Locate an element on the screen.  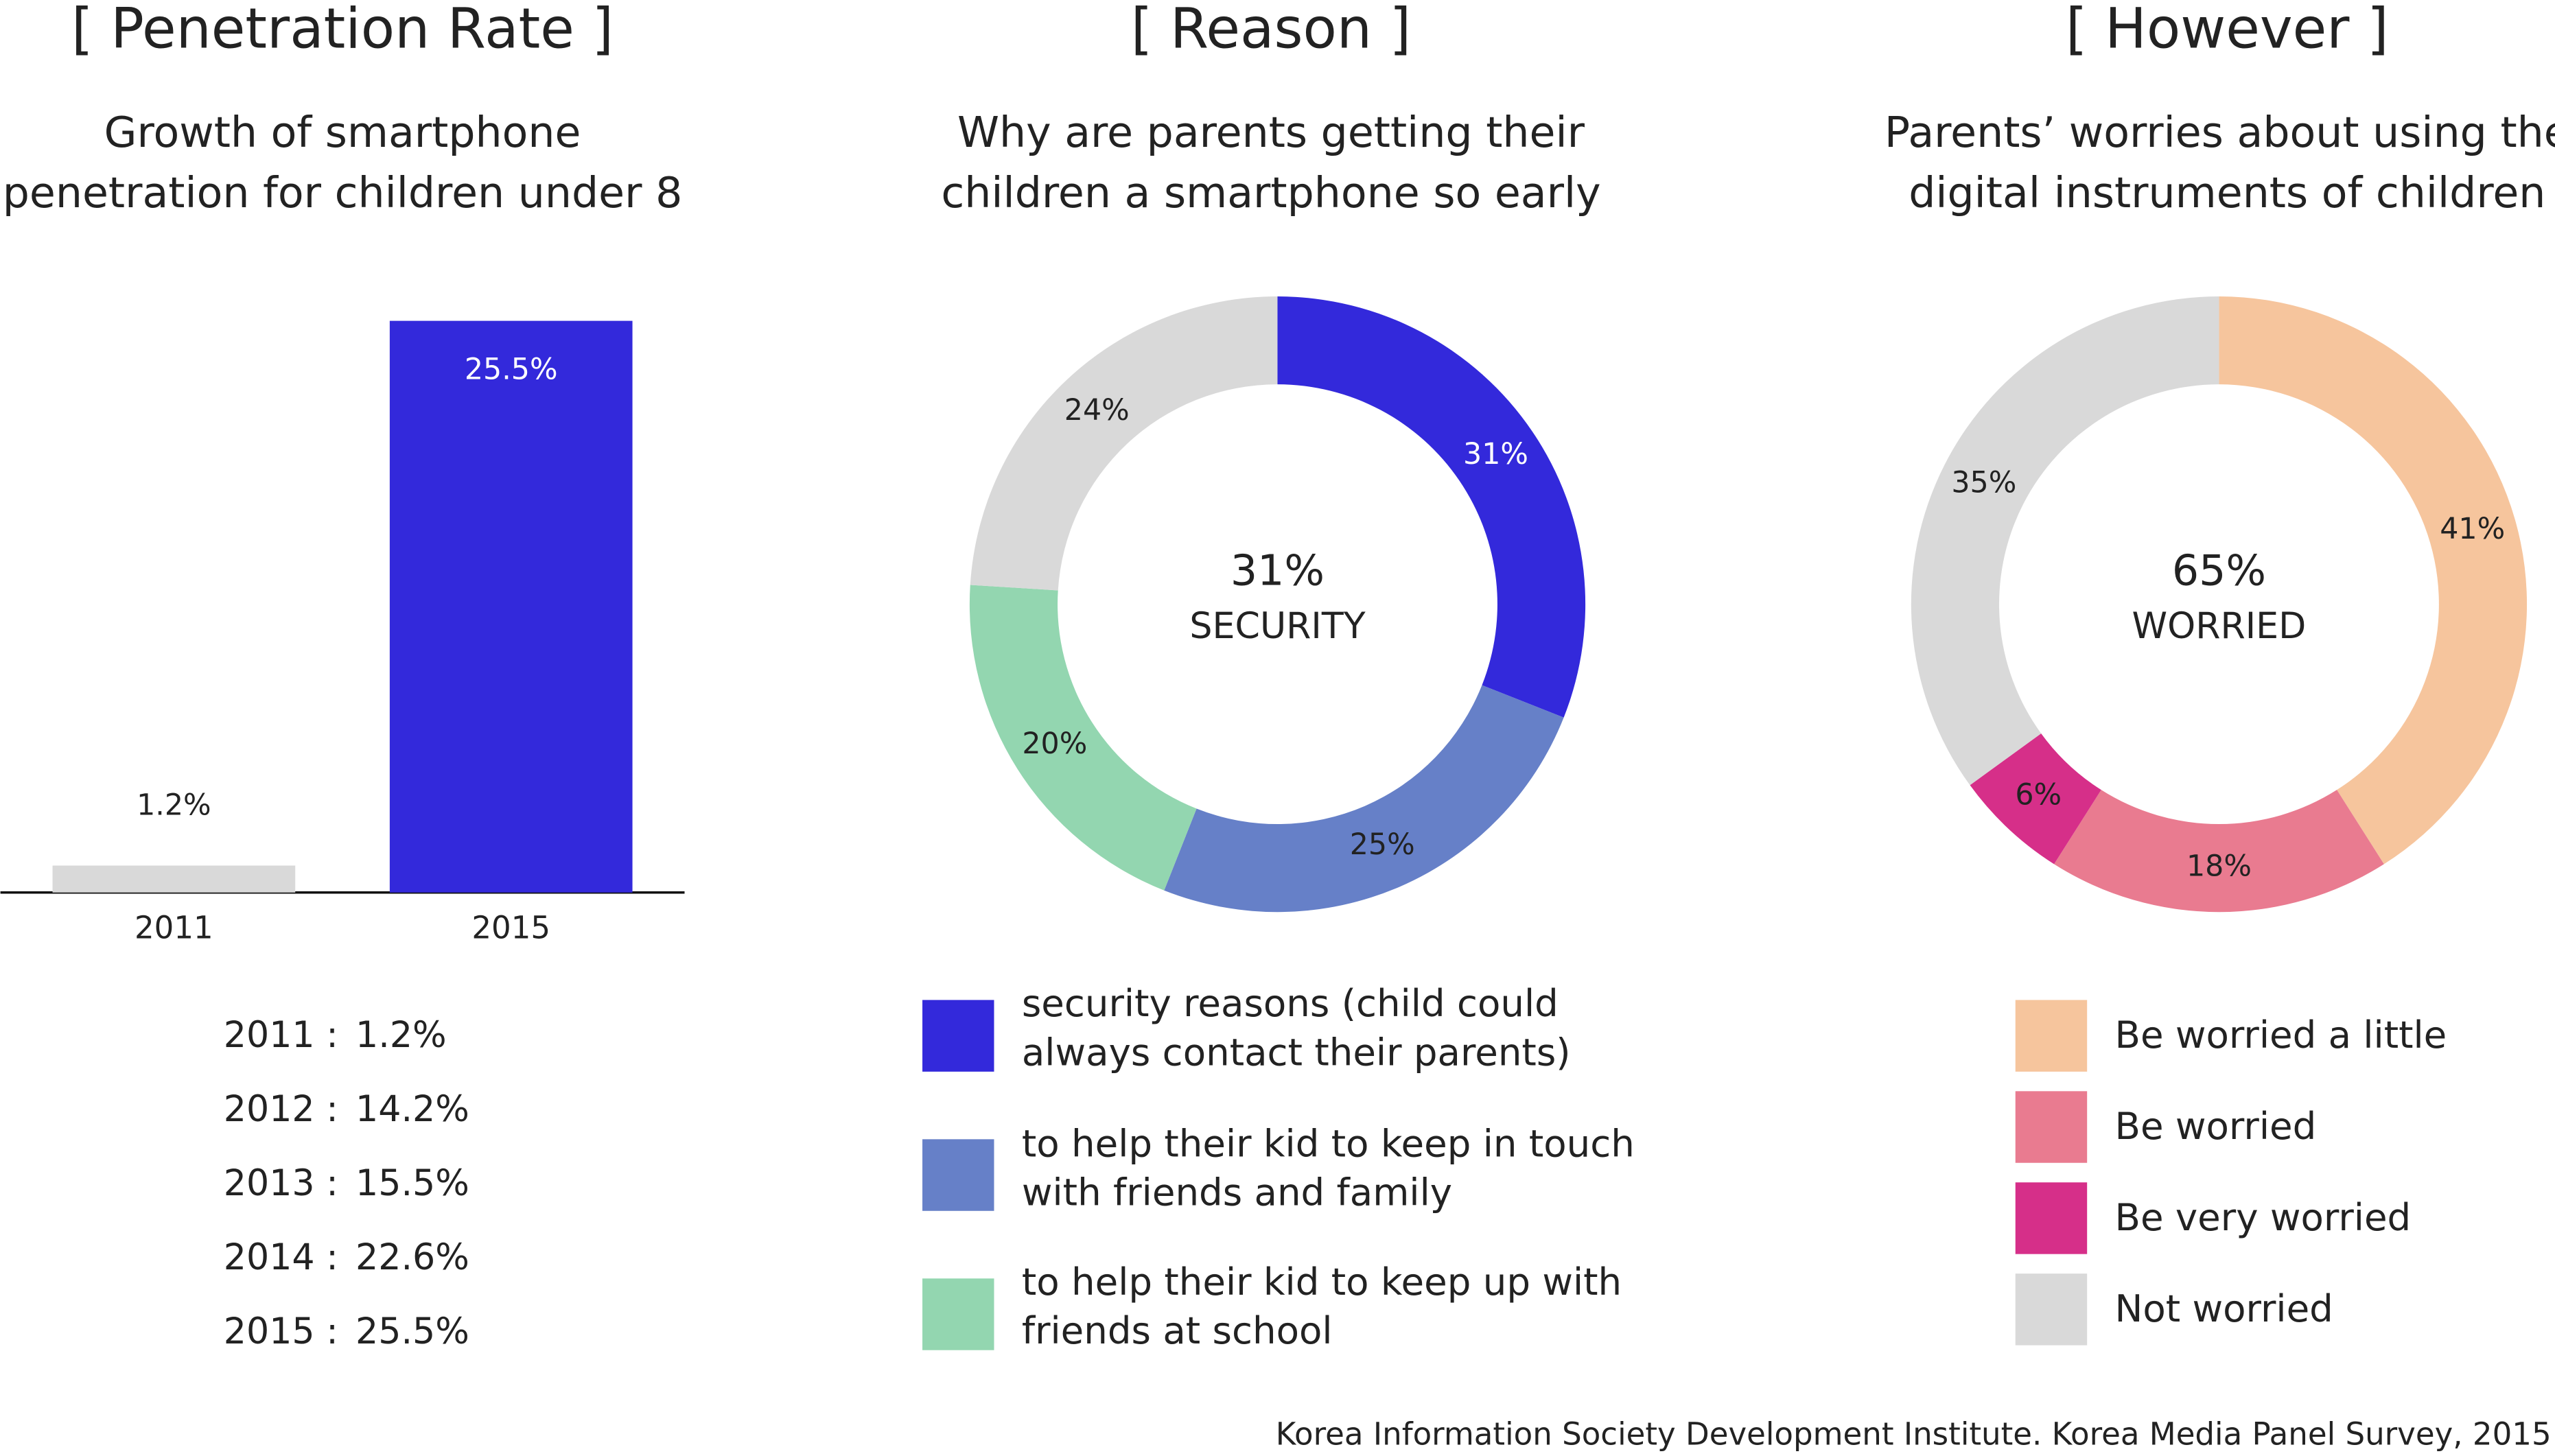
legend-label: Be worried a little is located at coordinates (2281, 1035).